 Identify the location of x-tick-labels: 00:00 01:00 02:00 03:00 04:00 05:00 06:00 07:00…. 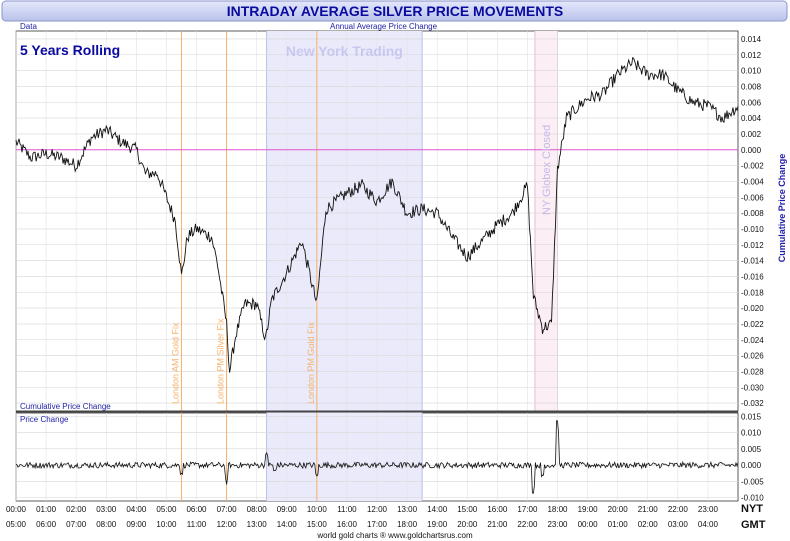
(362, 517).